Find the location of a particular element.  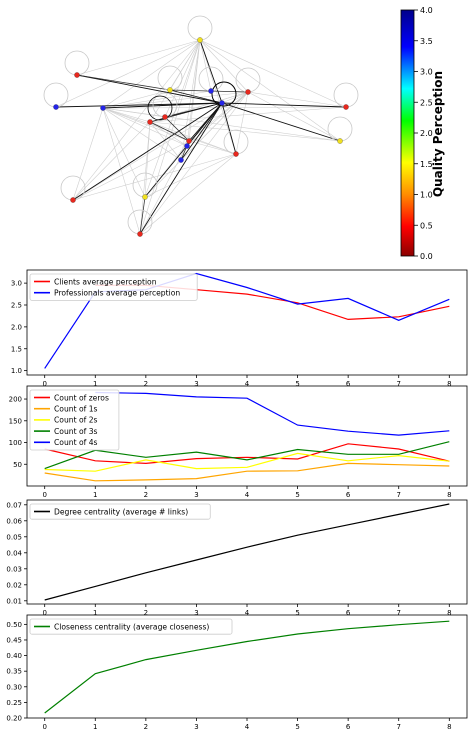

y-tick-label: 0.03 is located at coordinates (14, 569).